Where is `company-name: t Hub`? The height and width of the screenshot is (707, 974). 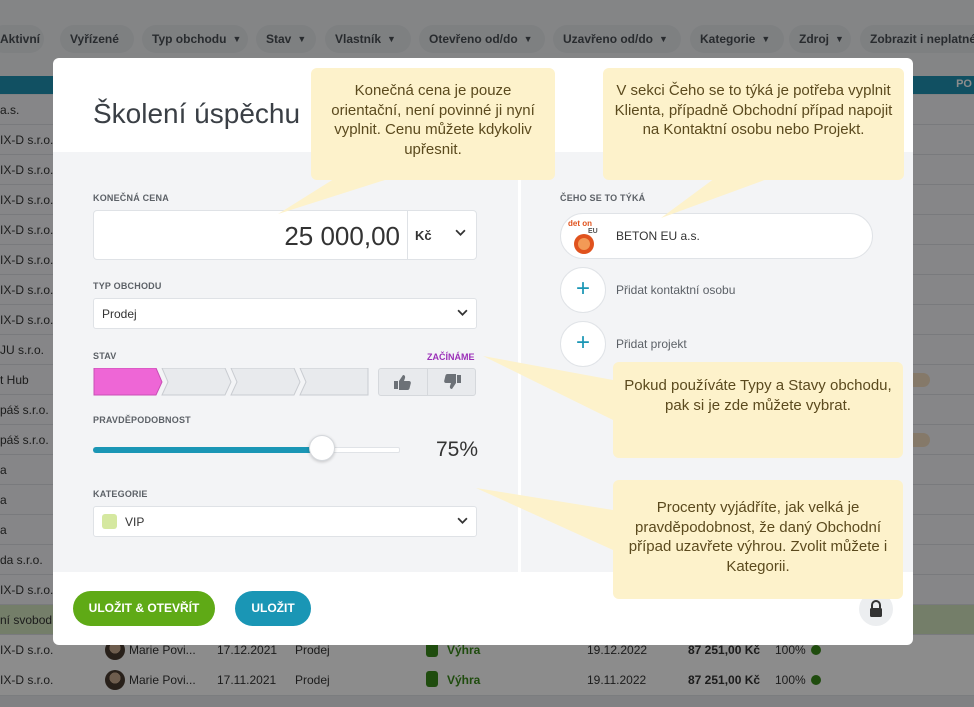
company-name: t Hub is located at coordinates (14, 380).